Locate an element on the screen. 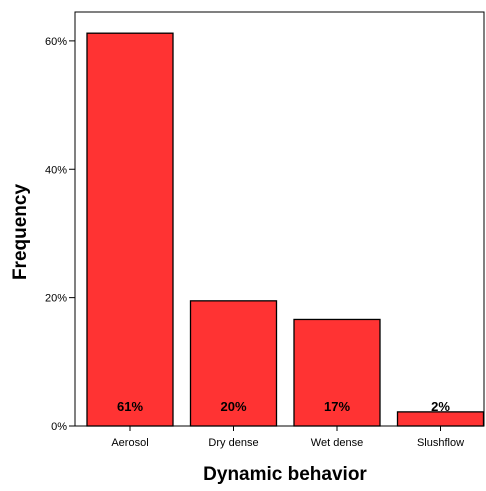 This screenshot has height=491, width=486. x-tick-label: Aerosol is located at coordinates (129, 443).